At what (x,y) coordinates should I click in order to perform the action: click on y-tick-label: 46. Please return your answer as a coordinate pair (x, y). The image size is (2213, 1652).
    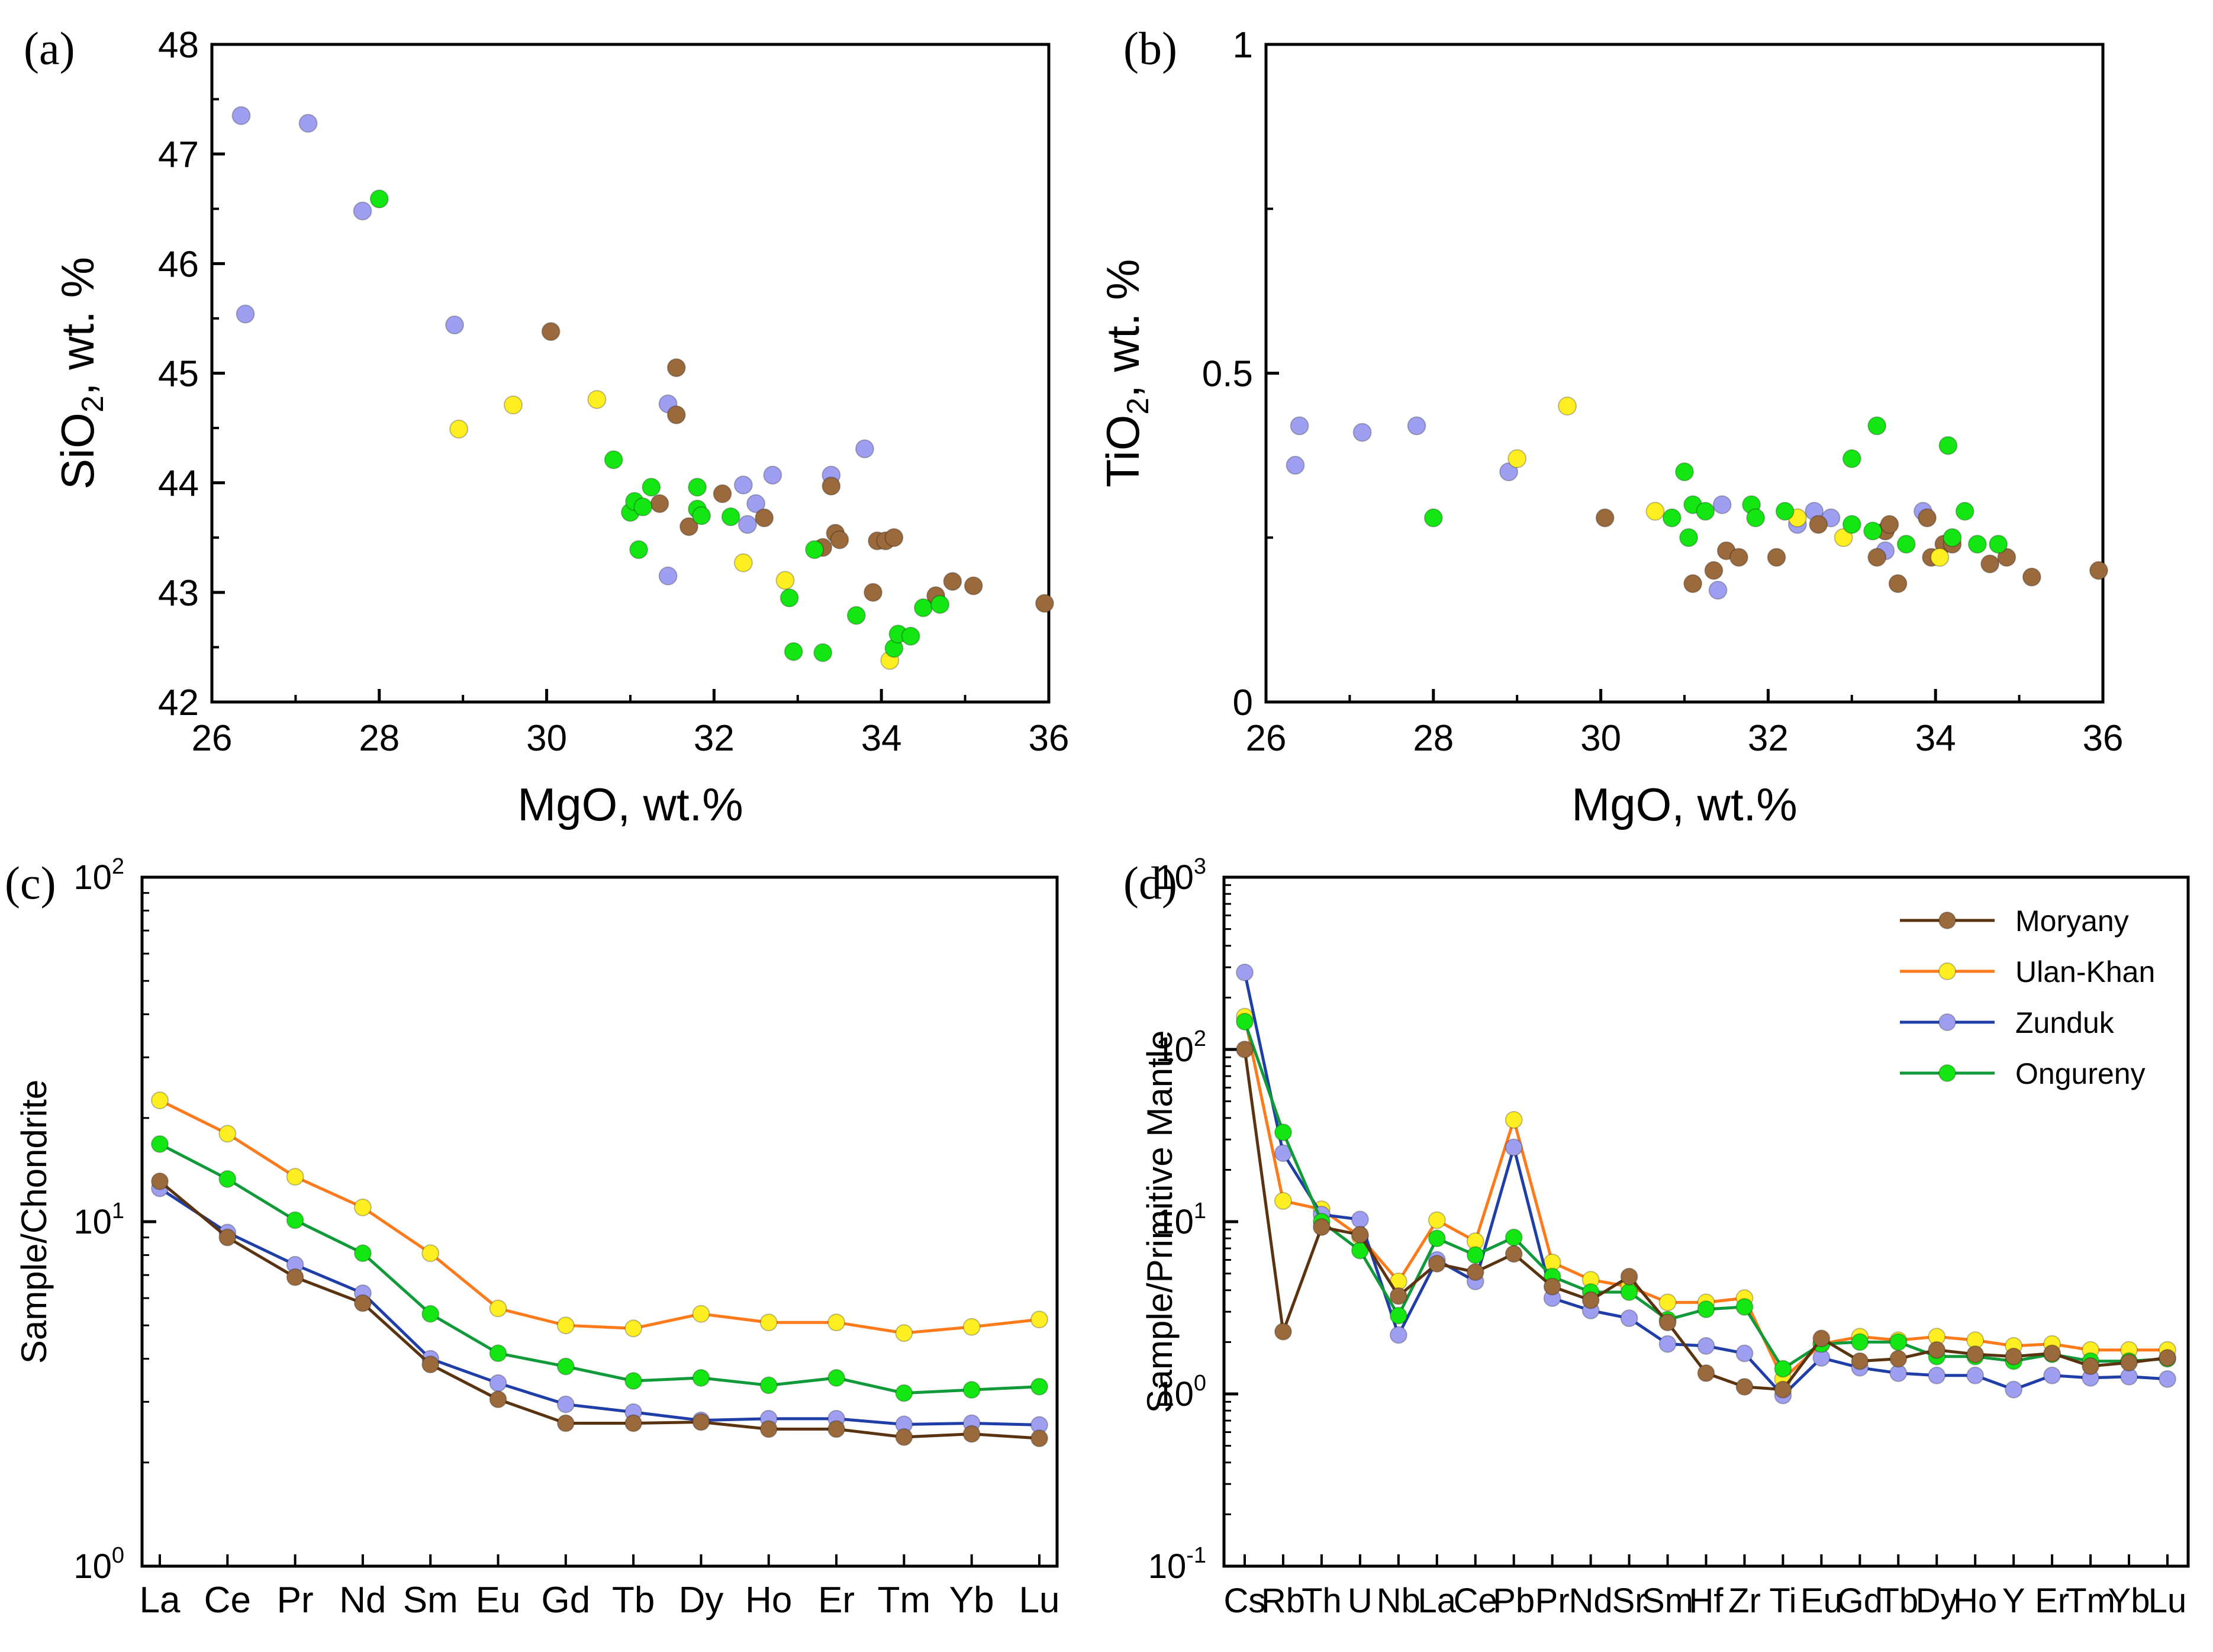
    Looking at the image, I should click on (178, 264).